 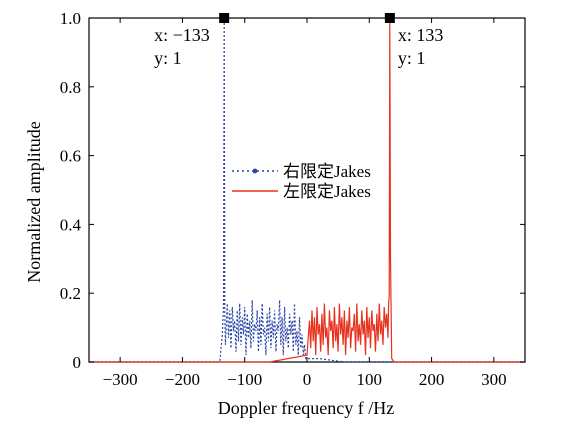 I want to click on y-tick-label: 0.8, so click(x=70, y=87).